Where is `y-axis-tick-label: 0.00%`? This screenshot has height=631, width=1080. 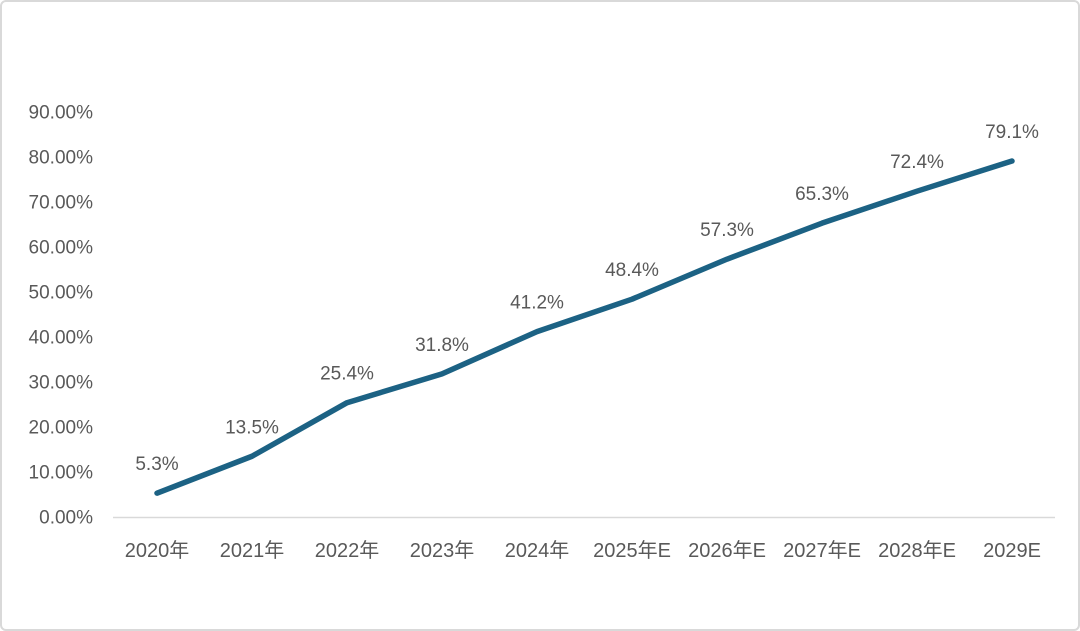
y-axis-tick-label: 0.00% is located at coordinates (66, 518).